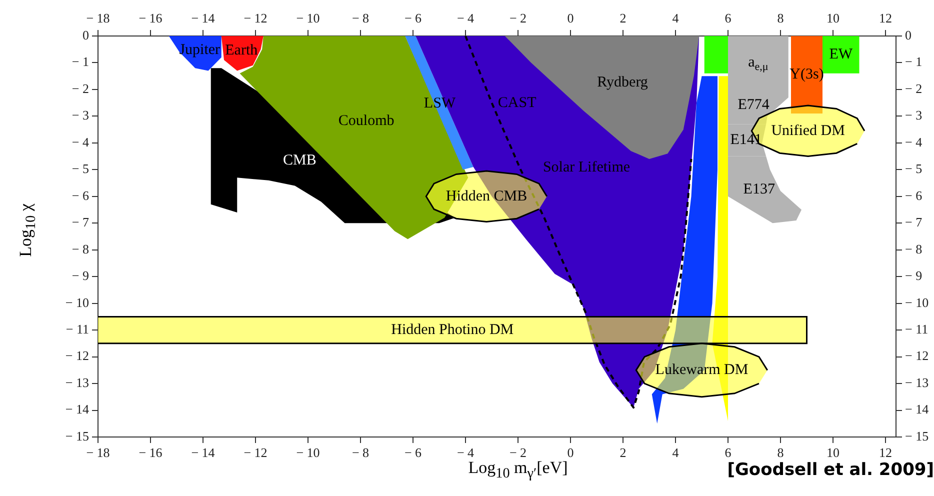 This screenshot has height=496, width=934. Describe the element at coordinates (676, 18) in the screenshot. I see `x2-tick-label: 4` at that location.